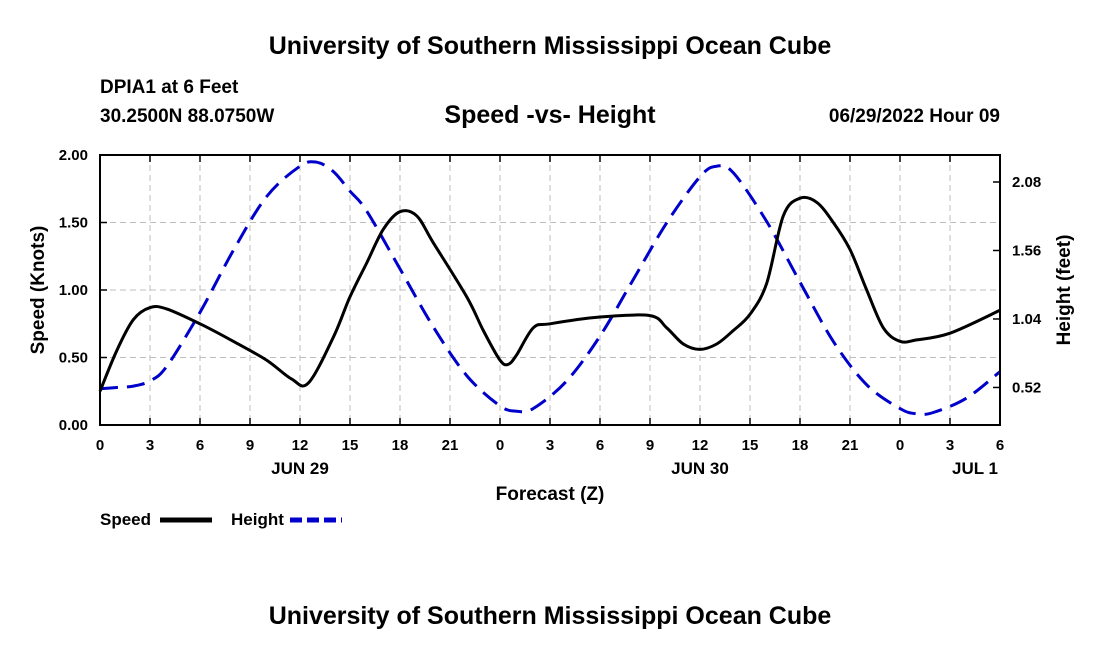 Image resolution: width=1100 pixels, height=650 pixels. What do you see at coordinates (73, 290) in the screenshot?
I see `y-tick-label: 1.00` at bounding box center [73, 290].